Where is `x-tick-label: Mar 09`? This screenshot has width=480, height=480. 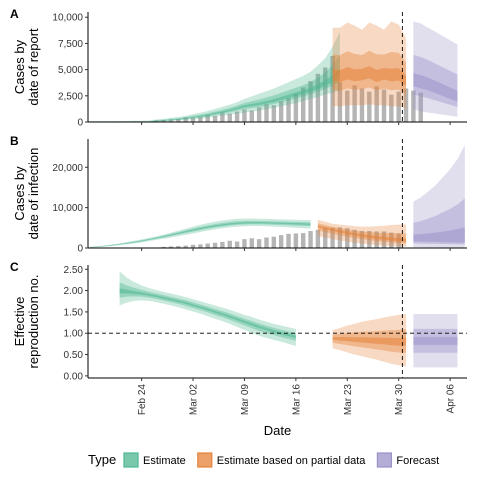
x-tick-label: Mar 09 is located at coordinates (245, 400).